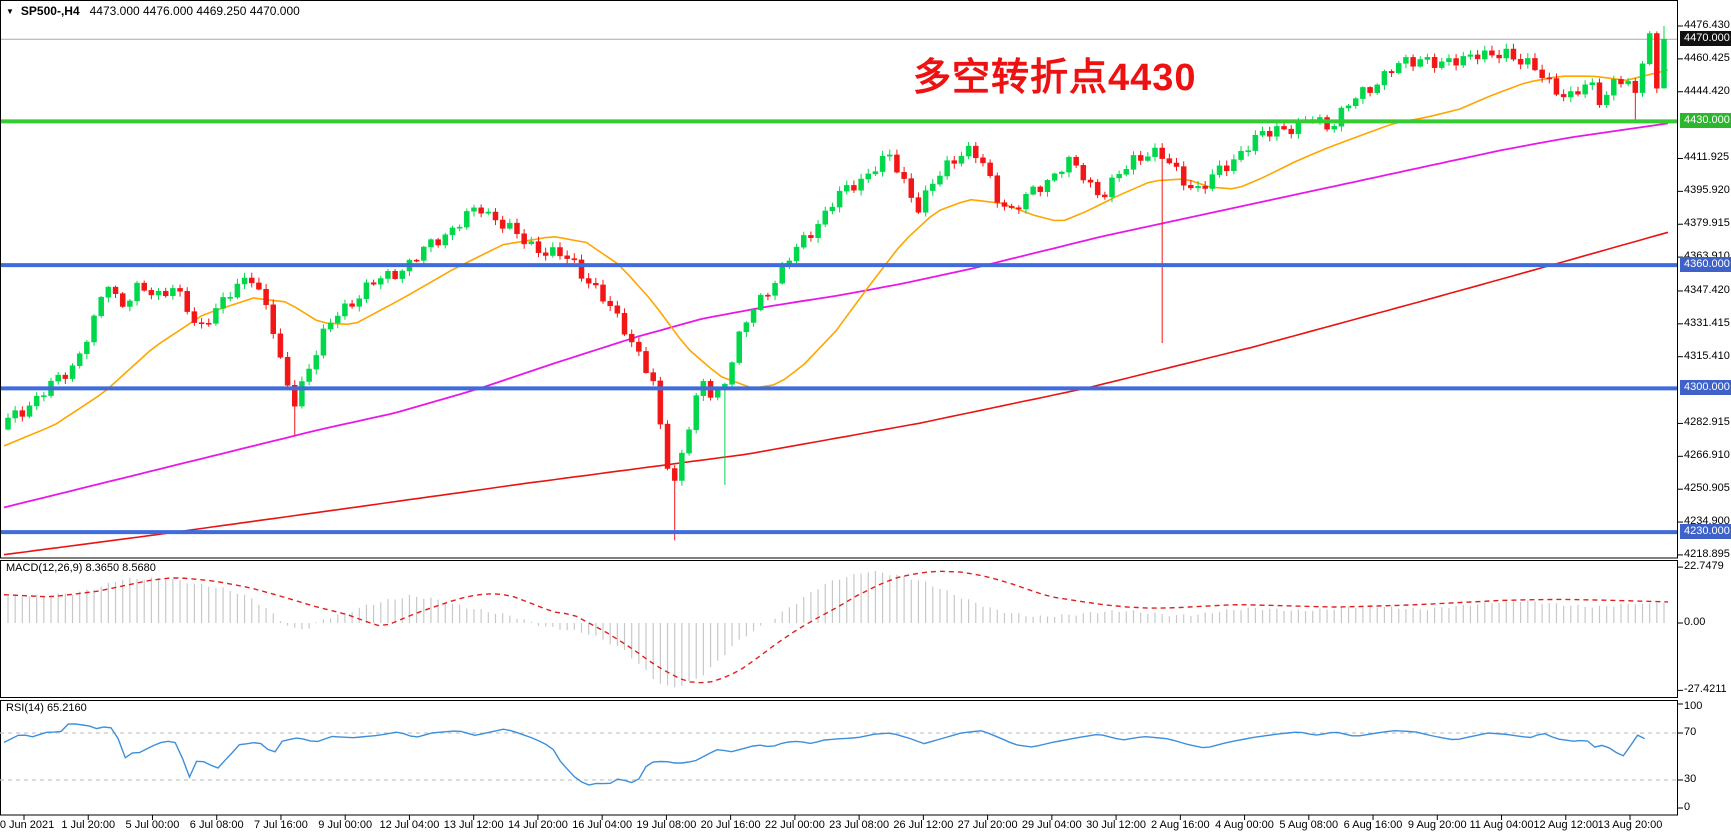  I want to click on time-axis-label: 30 Jun 2021, so click(27, 825).